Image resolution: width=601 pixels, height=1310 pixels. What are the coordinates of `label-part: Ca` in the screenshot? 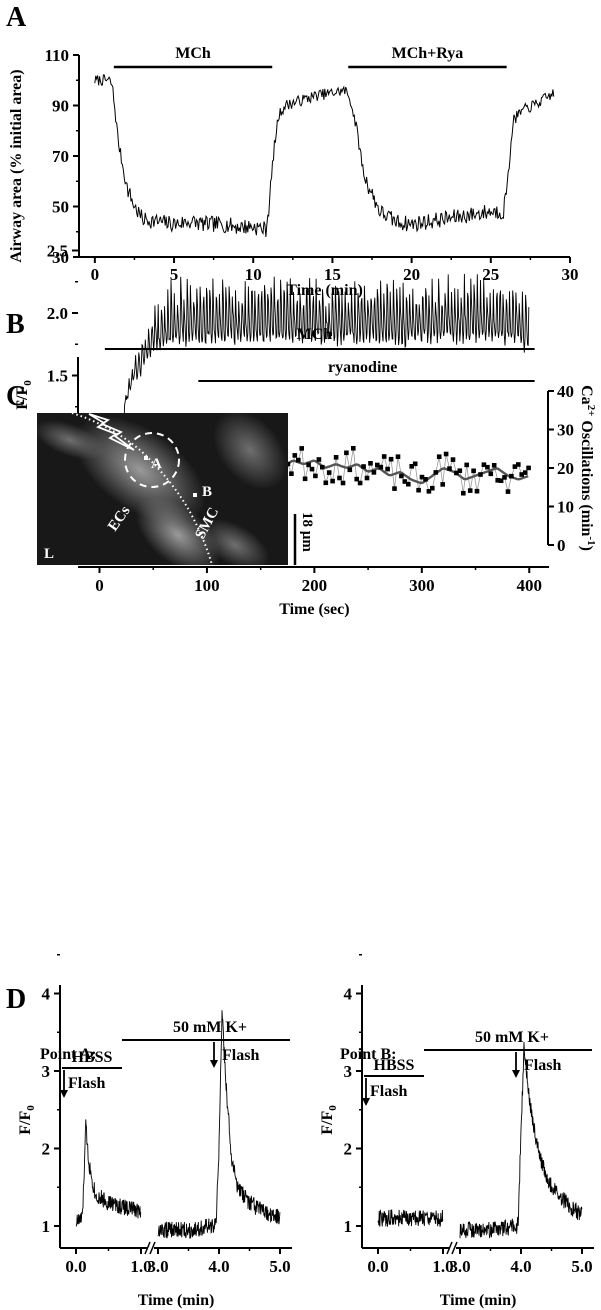 It's located at (586, 395).